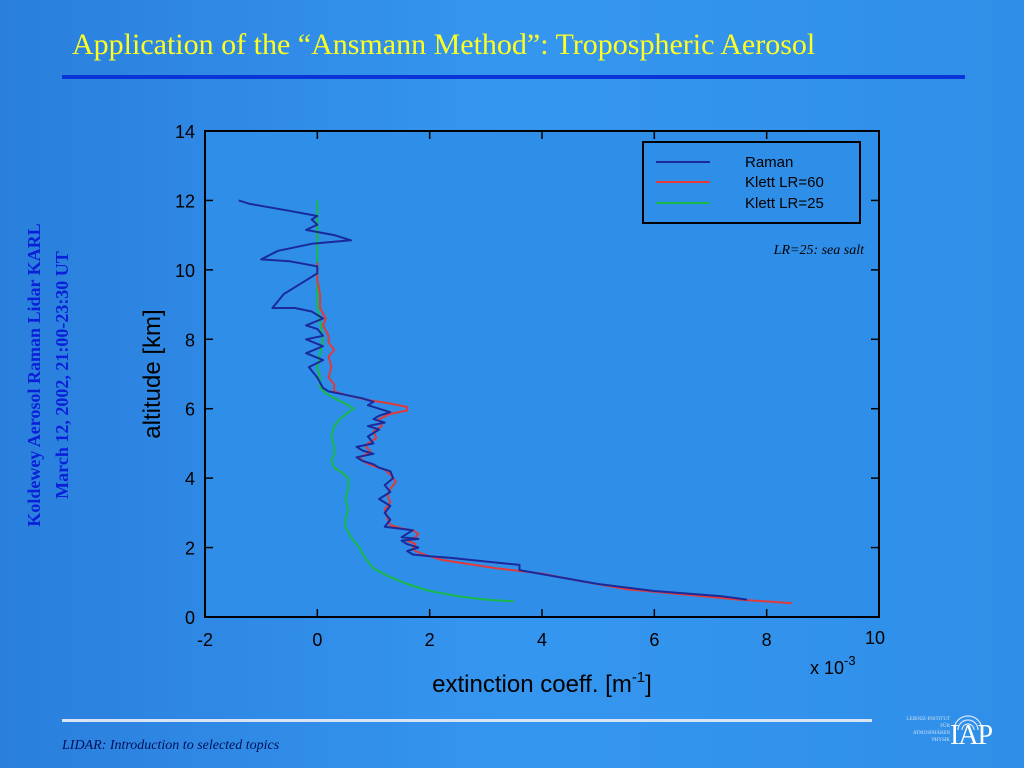 The width and height of the screenshot is (1024, 768). Describe the element at coordinates (638, 677) in the screenshot. I see `x-axis-label-sup: -1` at that location.